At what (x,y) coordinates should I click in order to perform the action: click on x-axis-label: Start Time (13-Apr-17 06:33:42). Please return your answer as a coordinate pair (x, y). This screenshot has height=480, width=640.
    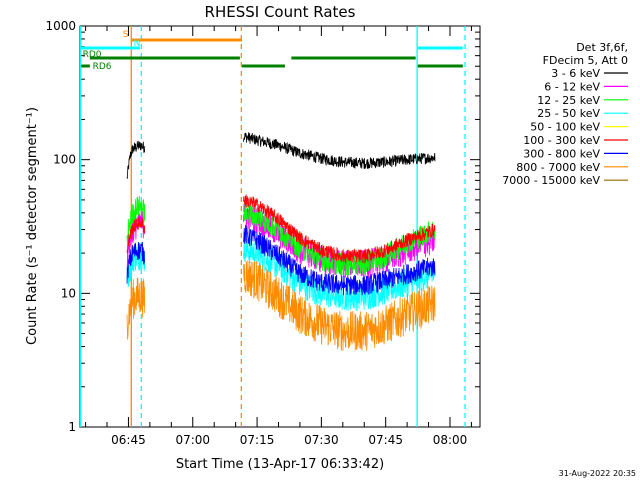
    Looking at the image, I should click on (280, 464).